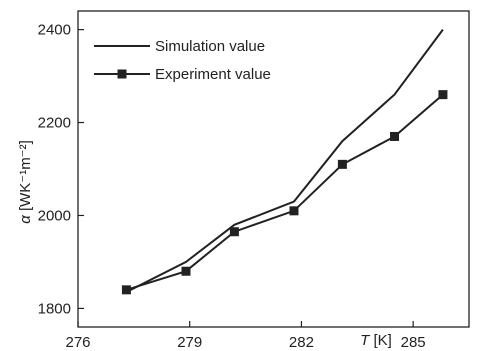 The image size is (480, 351). What do you see at coordinates (213, 74) in the screenshot?
I see `legend-label-2: Experiment value` at bounding box center [213, 74].